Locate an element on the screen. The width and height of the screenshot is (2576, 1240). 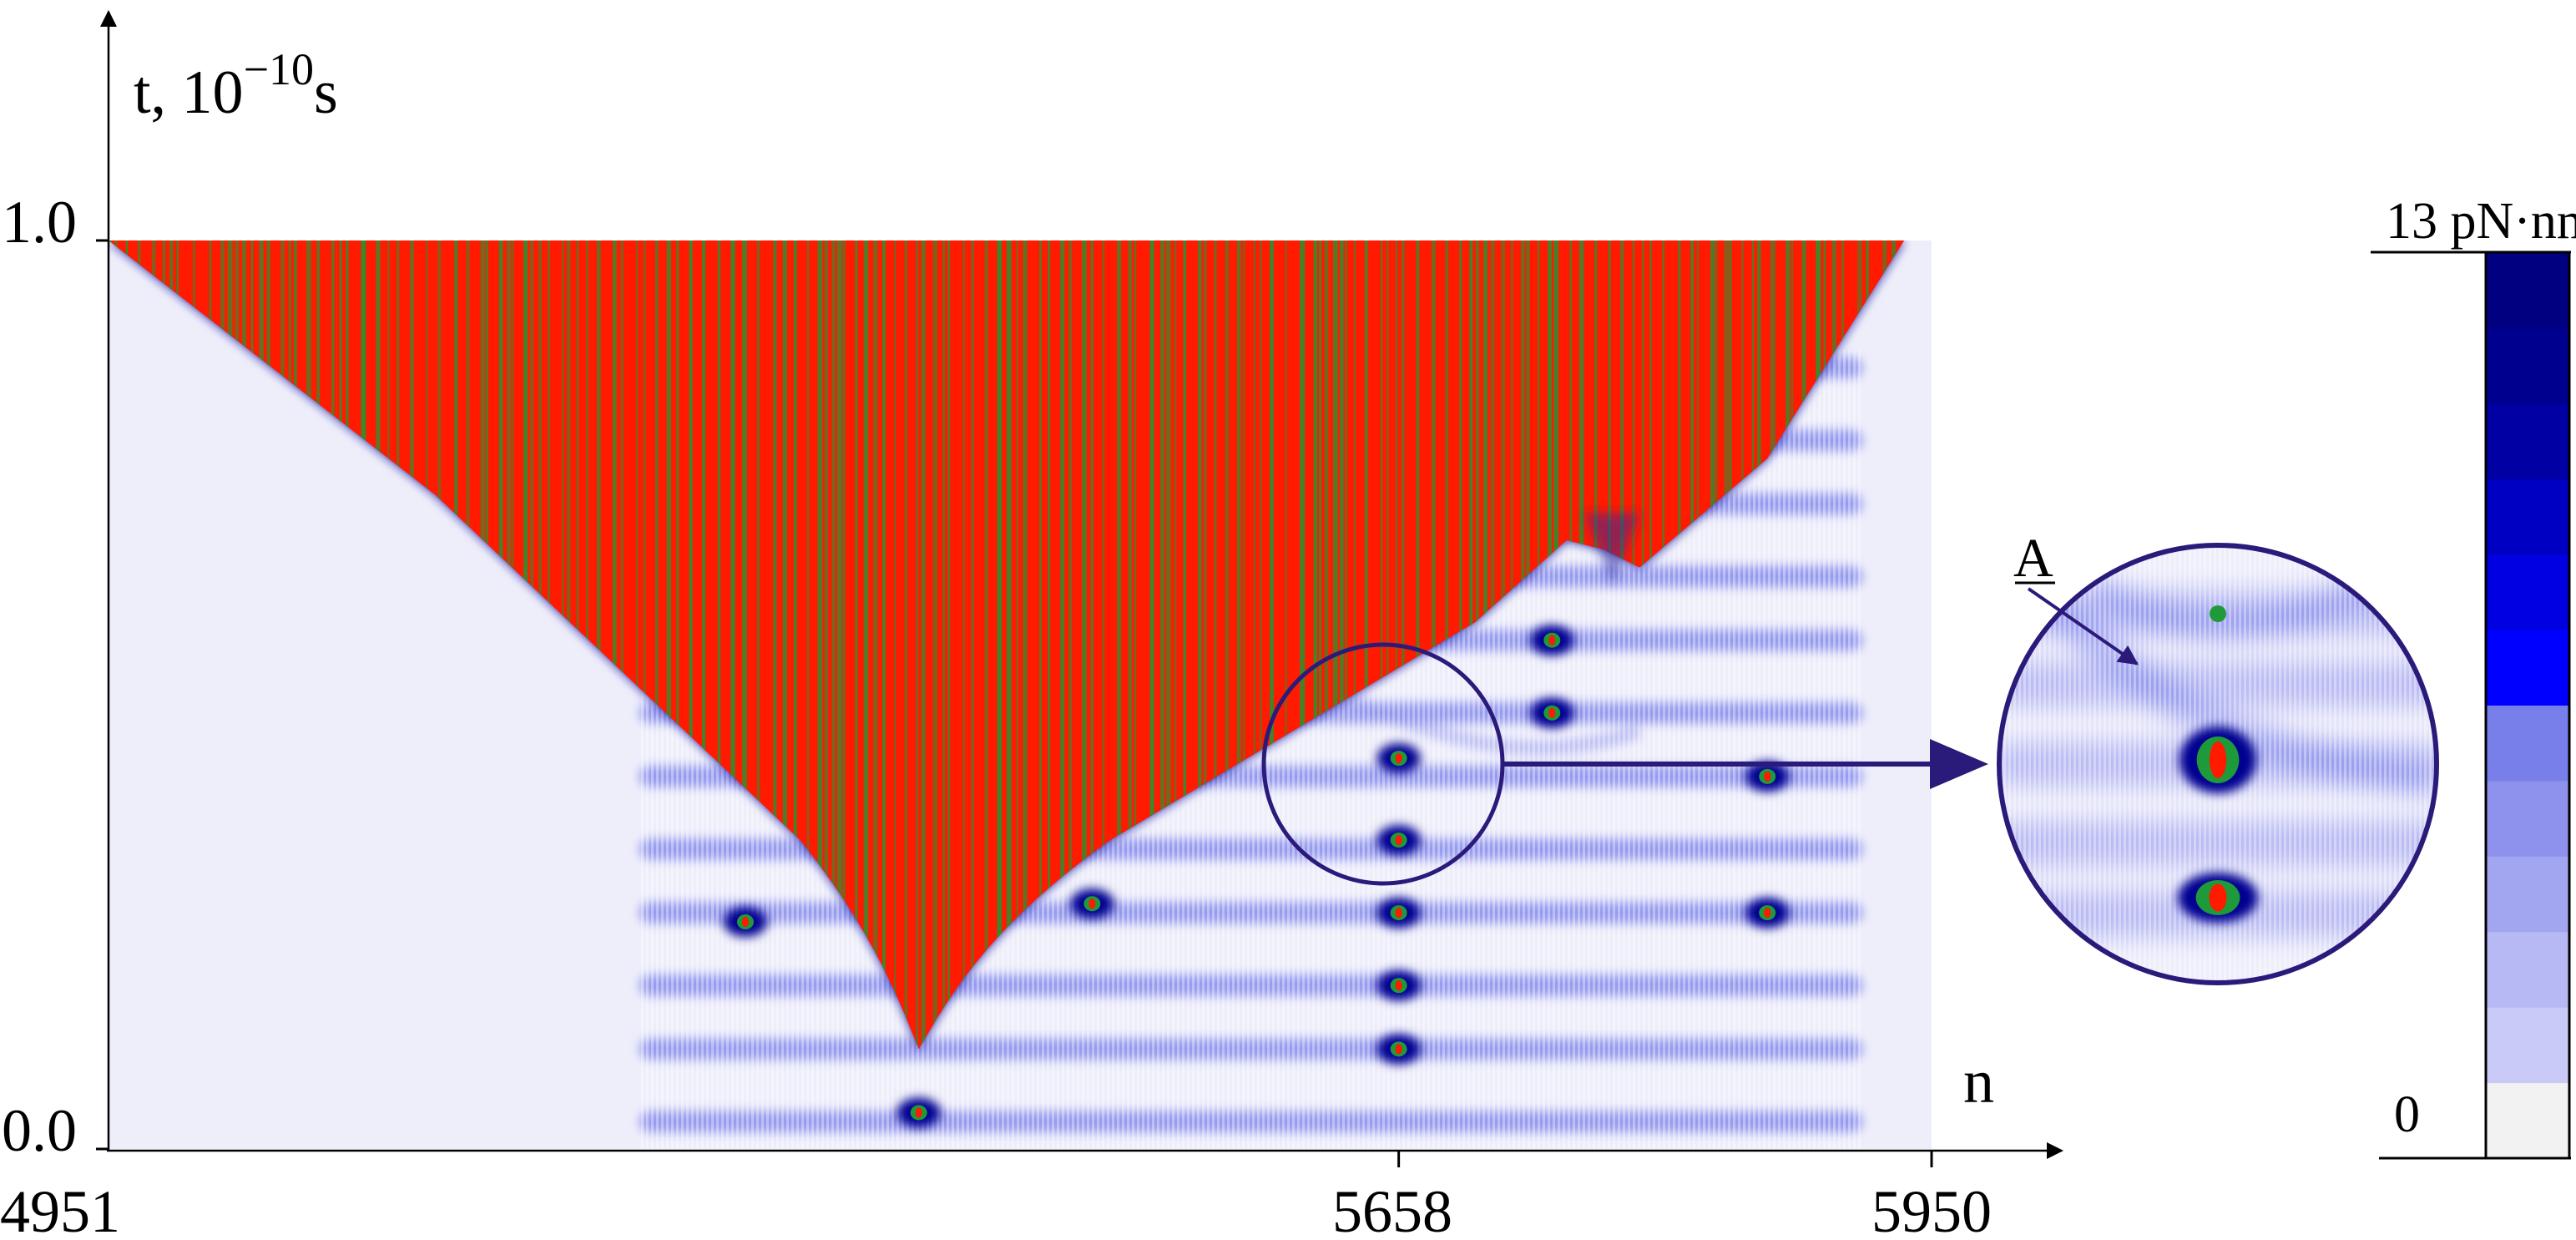
x-tick-label-right: 5950 is located at coordinates (1931, 1209).